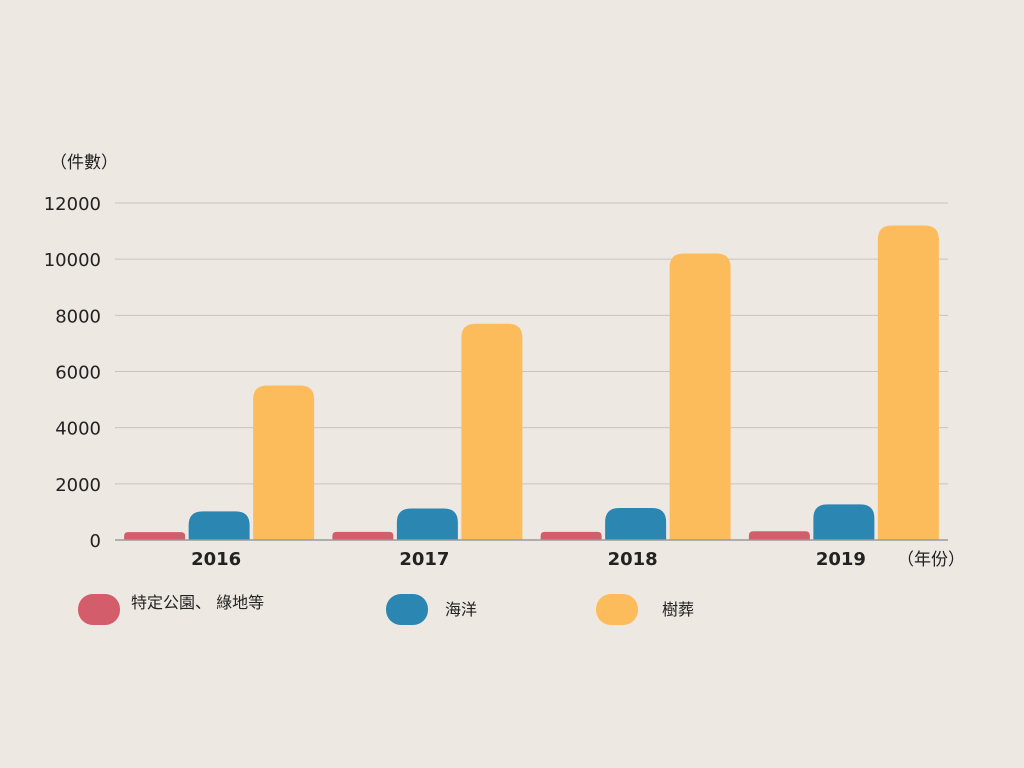  What do you see at coordinates (78, 373) in the screenshot?
I see `y-tick-label: 6000` at bounding box center [78, 373].